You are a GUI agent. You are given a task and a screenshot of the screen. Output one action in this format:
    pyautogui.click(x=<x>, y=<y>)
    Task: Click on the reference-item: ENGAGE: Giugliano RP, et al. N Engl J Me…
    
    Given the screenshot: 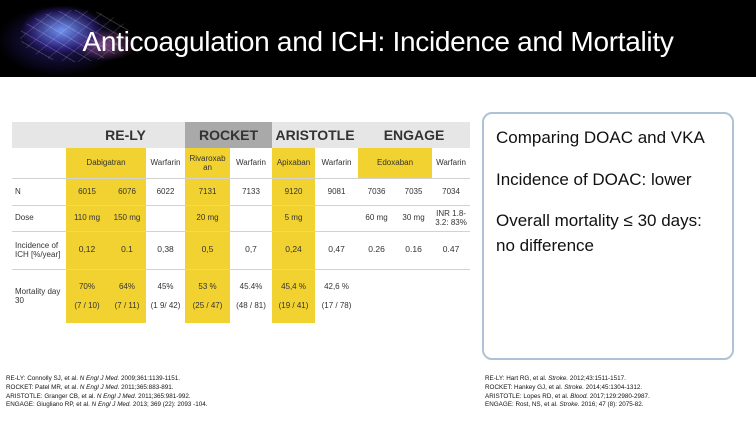 What is the action you would take?
    pyautogui.click(x=107, y=405)
    